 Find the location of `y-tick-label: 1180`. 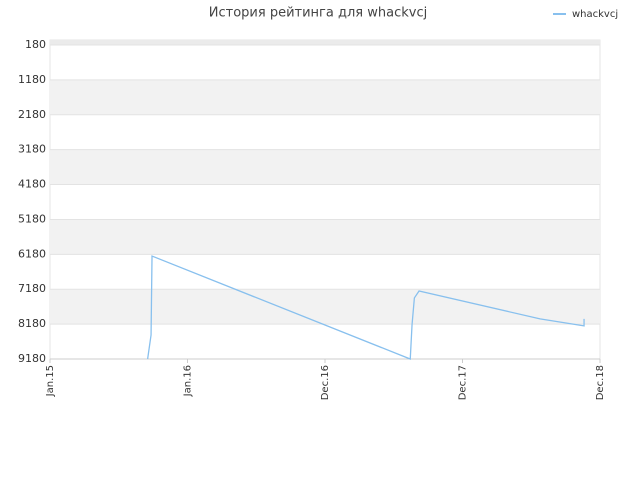

y-tick-label: 1180 is located at coordinates (32, 79).